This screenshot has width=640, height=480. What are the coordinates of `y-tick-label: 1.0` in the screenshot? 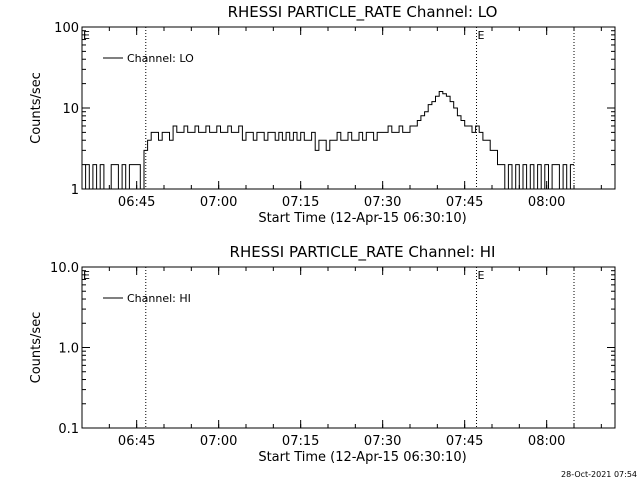 It's located at (68, 349).